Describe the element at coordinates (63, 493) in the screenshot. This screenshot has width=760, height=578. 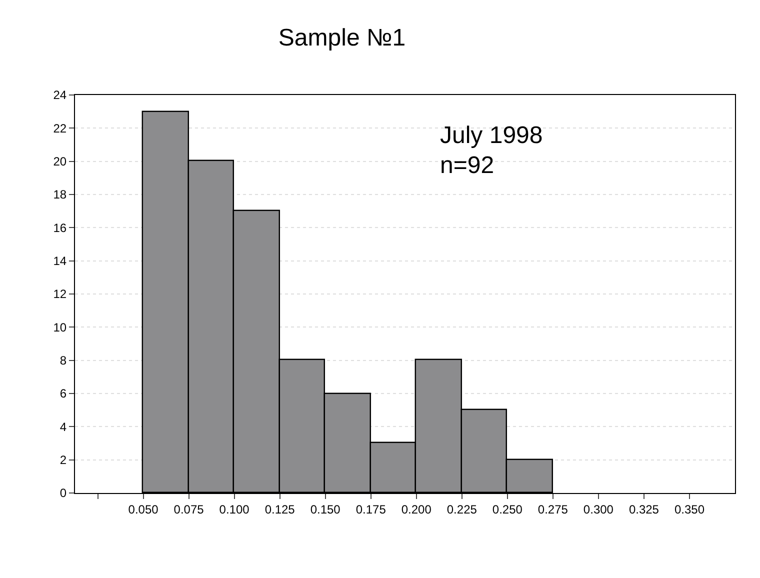
I see `y-tick-label: 0` at that location.